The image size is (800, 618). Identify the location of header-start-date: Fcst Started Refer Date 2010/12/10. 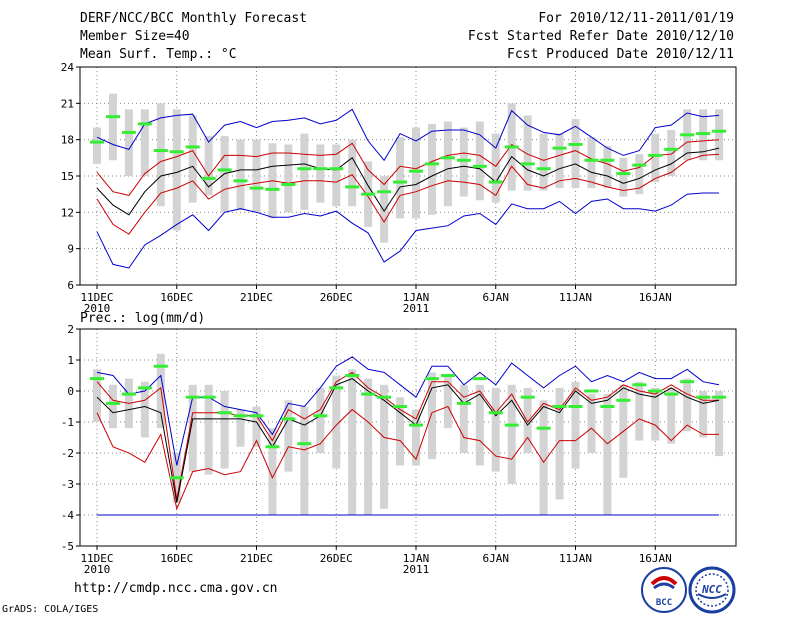
(600, 36).